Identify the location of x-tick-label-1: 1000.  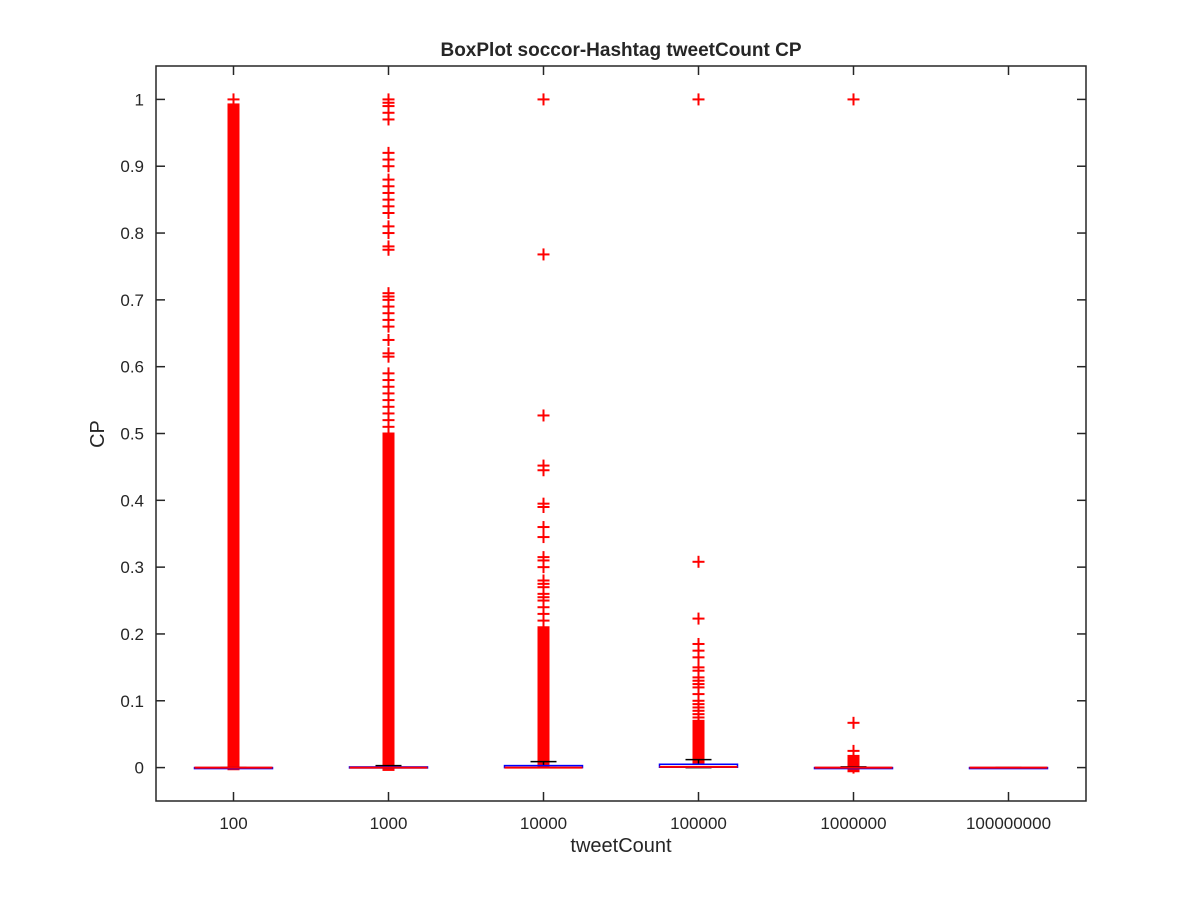
(389, 823).